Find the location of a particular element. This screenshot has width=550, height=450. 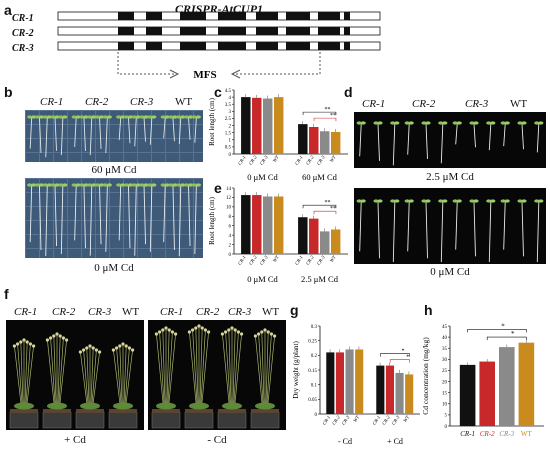

y-tick-label: 3 is located at coordinates (230, 112).